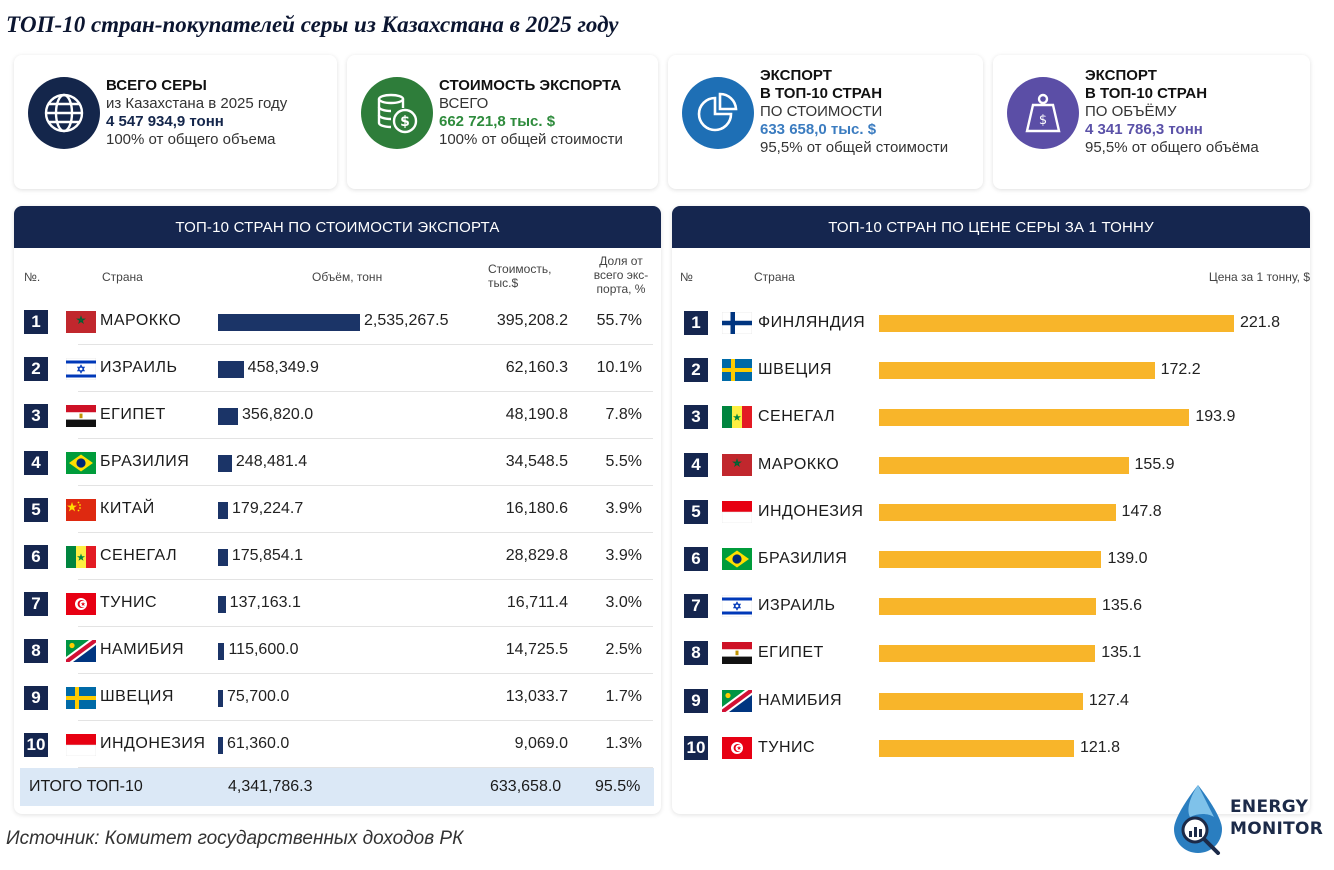 The image size is (1334, 870). What do you see at coordinates (1172, 147) in the screenshot?
I see `summary-line: 95,5% от общего объёма` at bounding box center [1172, 147].